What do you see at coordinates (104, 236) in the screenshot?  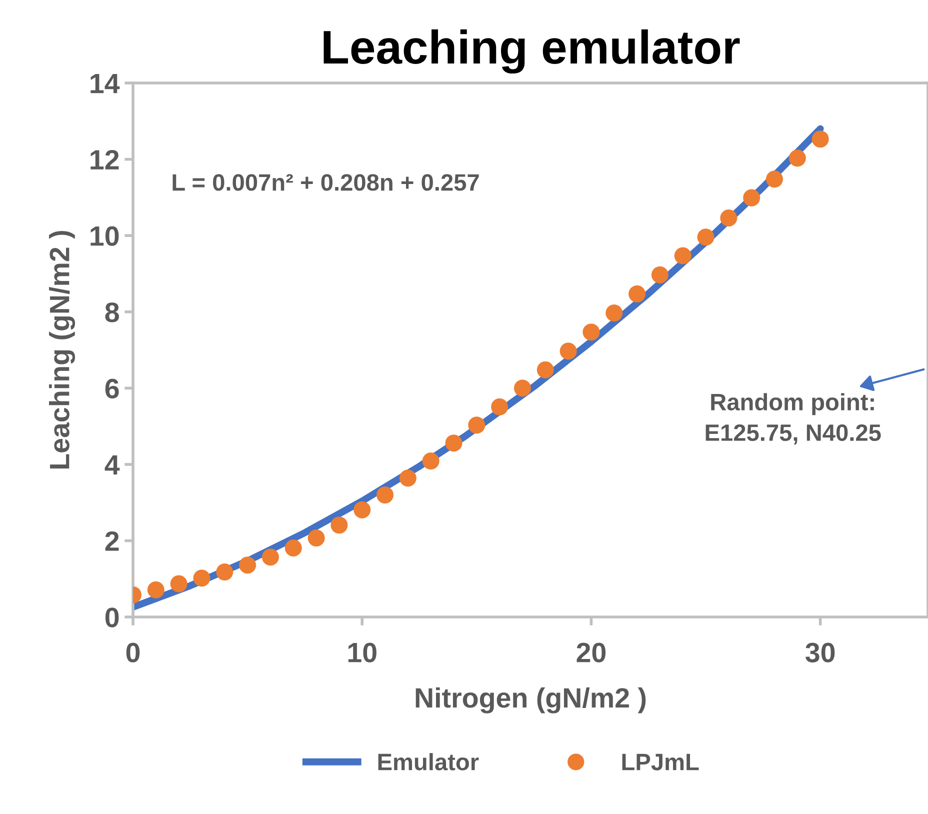 I see `y-tick-label: 10` at bounding box center [104, 236].